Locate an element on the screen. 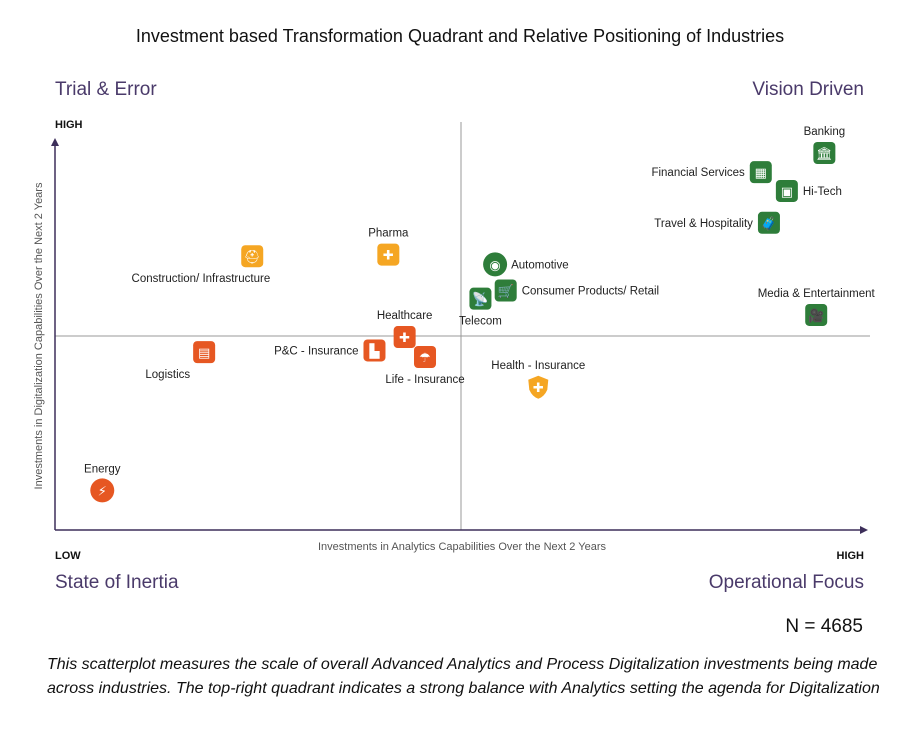 This screenshot has height=750, width=920. point-logistics: ▤ Logistics is located at coordinates (180, 361).